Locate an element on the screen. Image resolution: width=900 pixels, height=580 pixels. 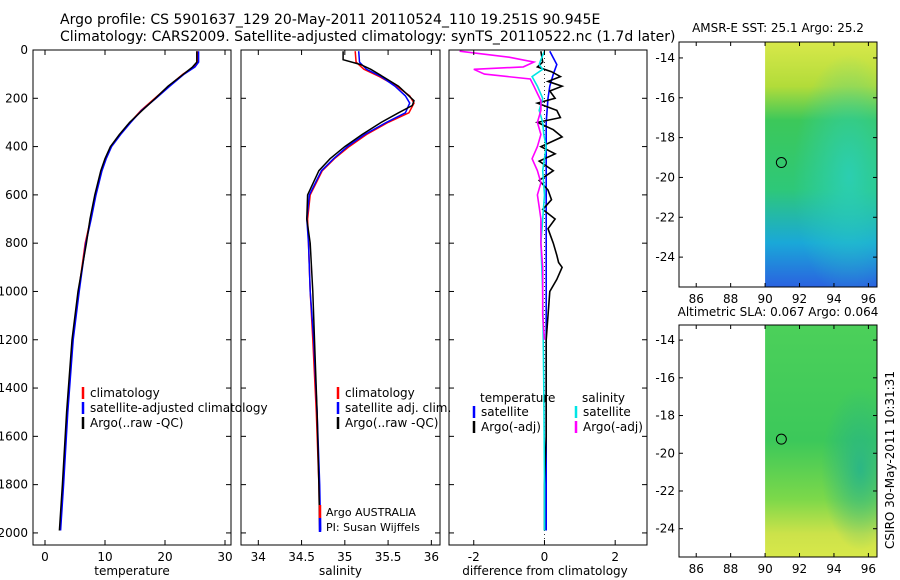
pi-annotation: PI: Susan Wijffels is located at coordinates (373, 527).